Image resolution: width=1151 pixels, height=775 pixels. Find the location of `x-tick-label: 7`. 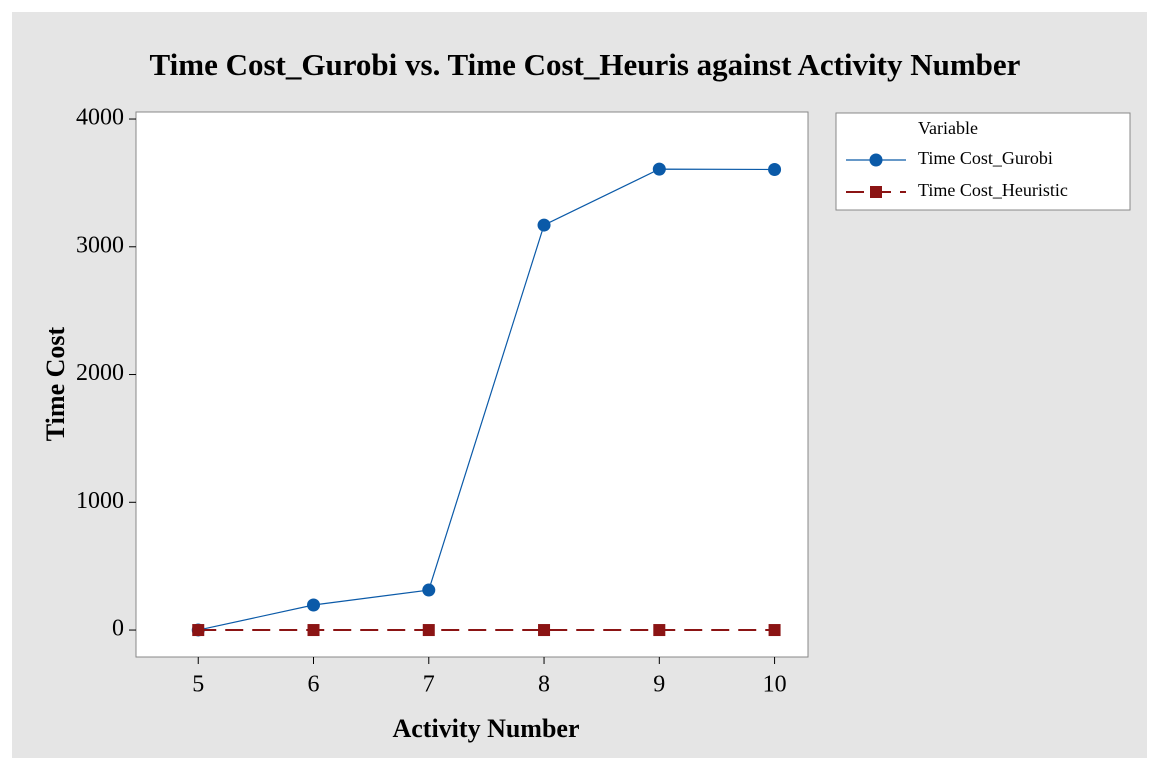

x-tick-label: 7 is located at coordinates (429, 685).